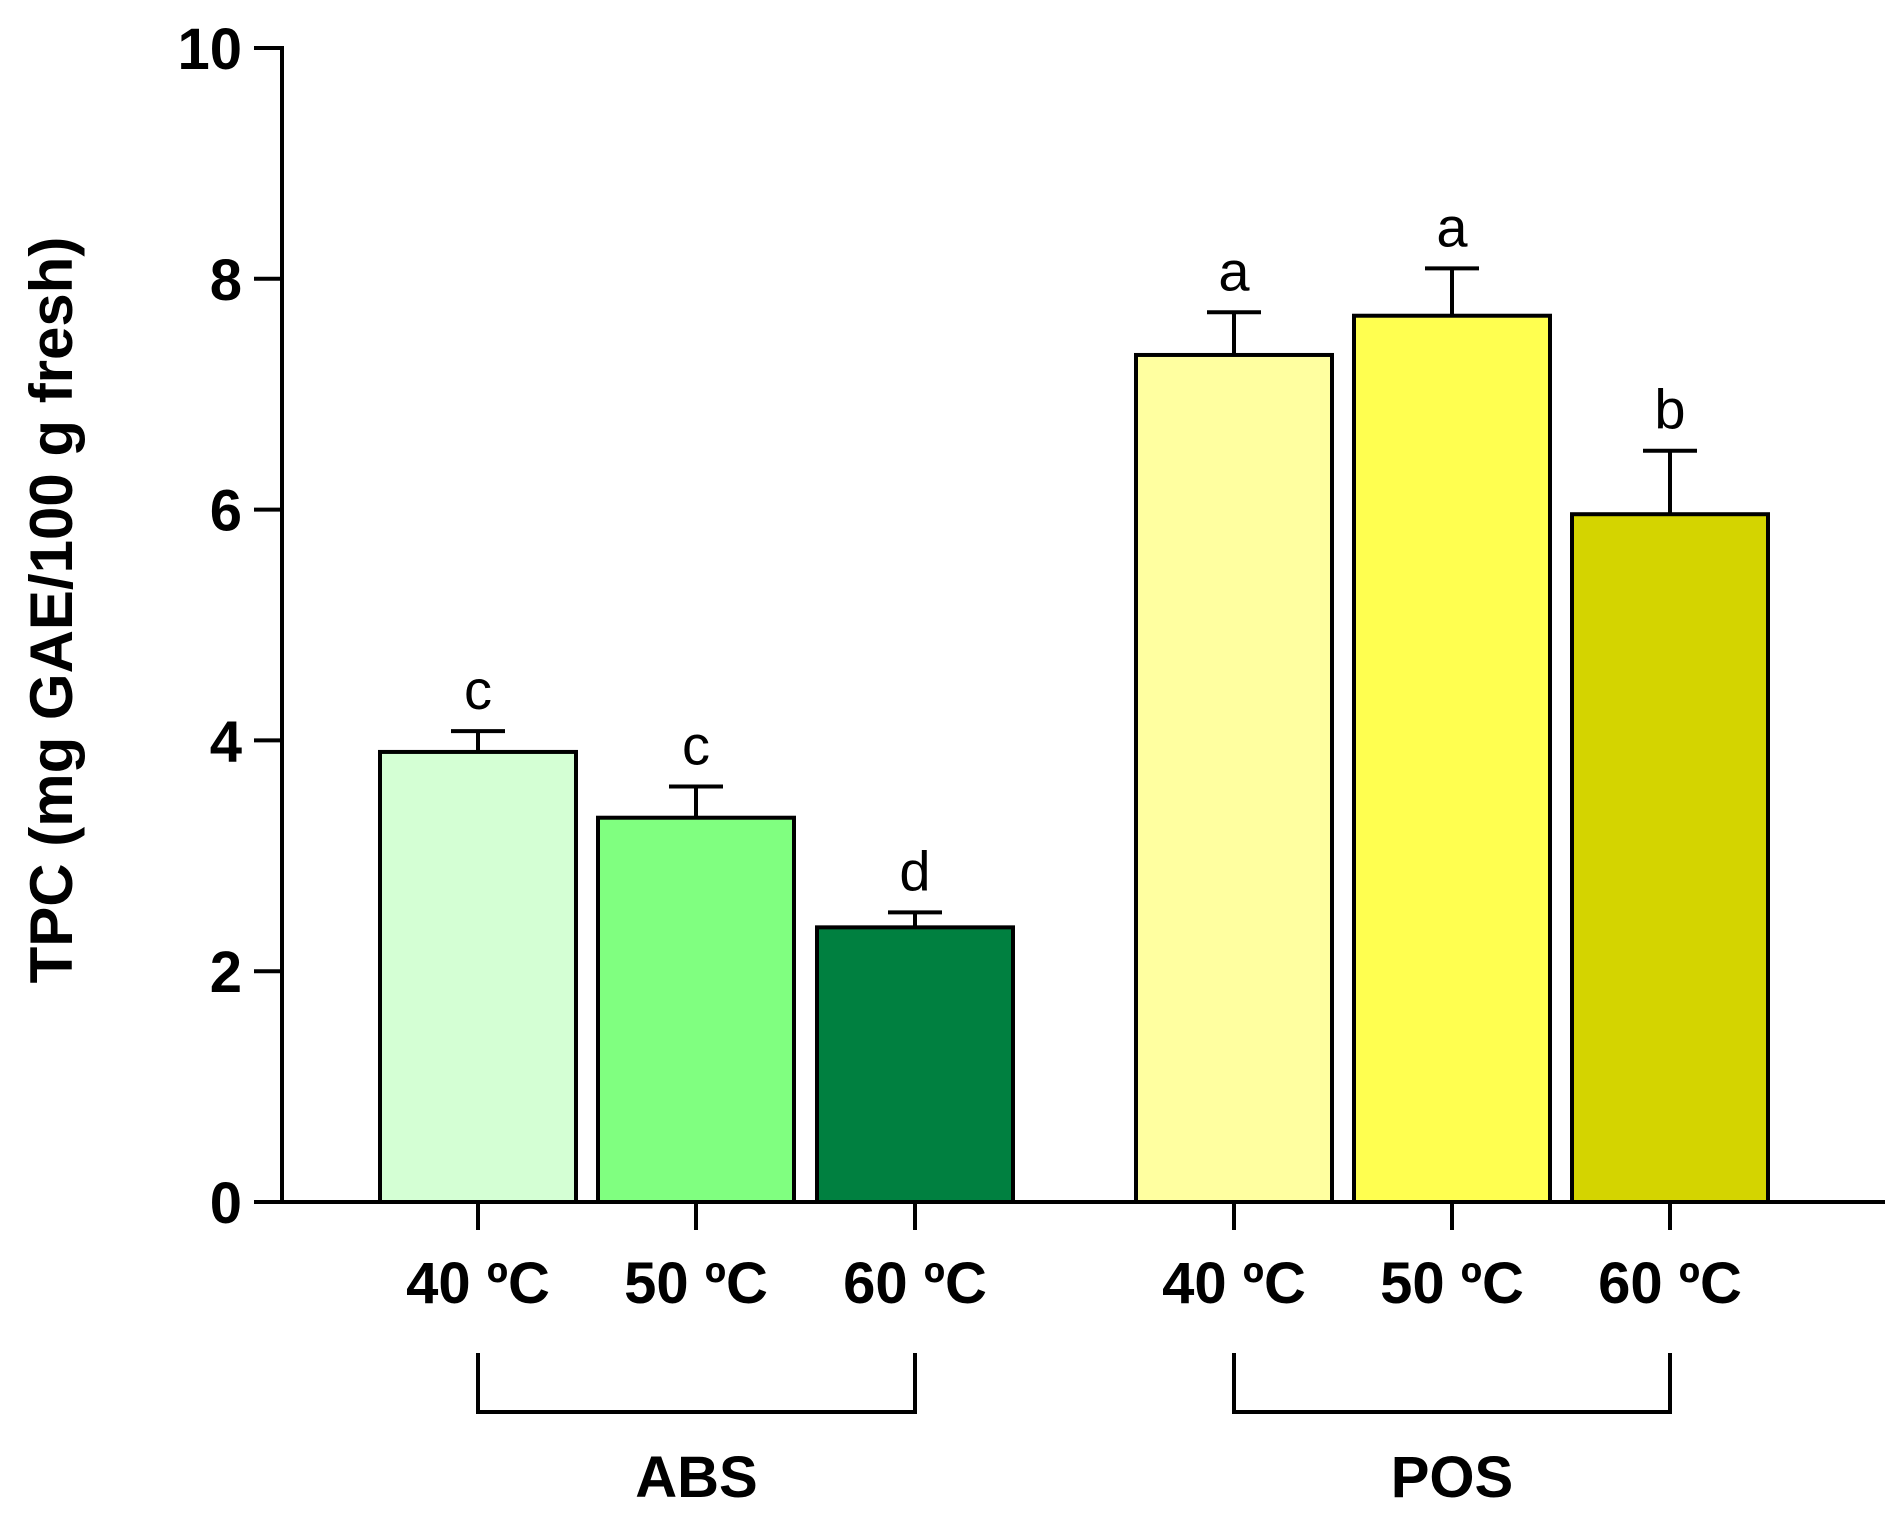  What do you see at coordinates (696, 1477) in the screenshot?
I see `group-label: ABS` at bounding box center [696, 1477].